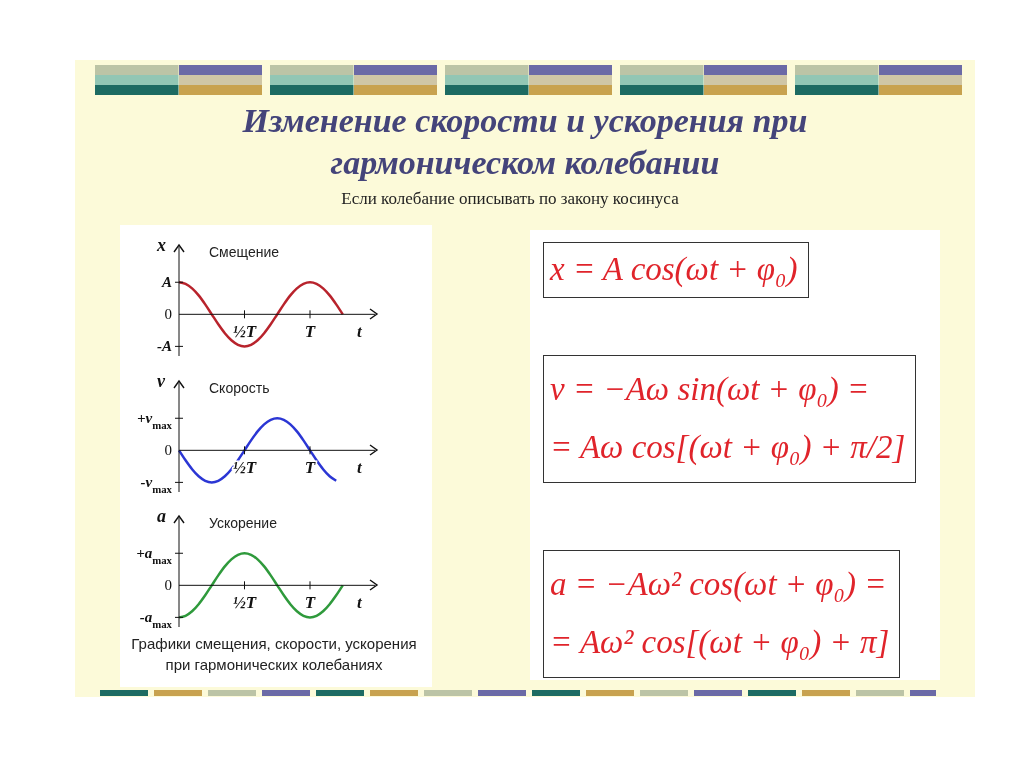 This screenshot has width=1024, height=767. Describe the element at coordinates (156, 620) in the screenshot. I see `text: -a$_{max}$` at that location.